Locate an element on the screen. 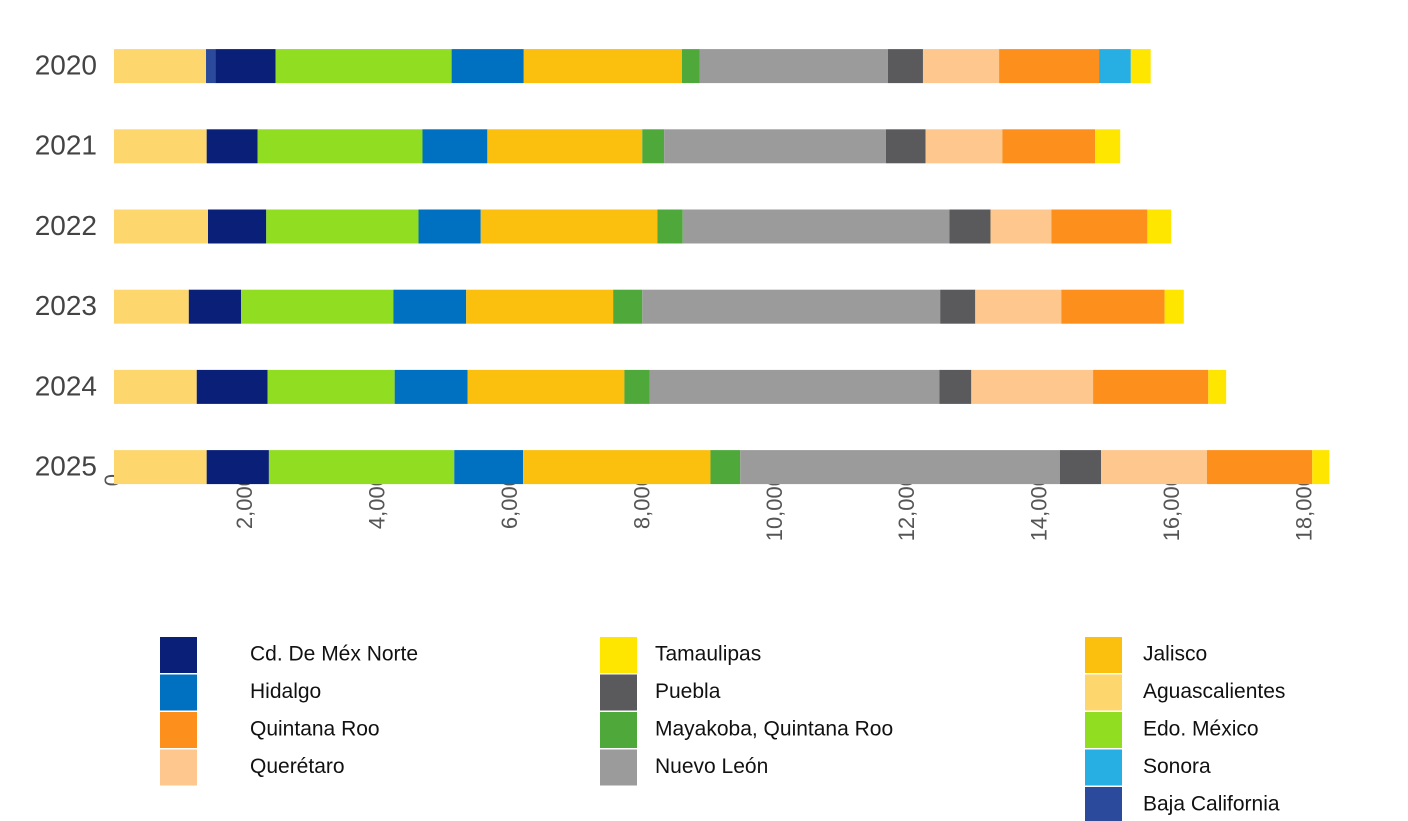  x-tick-label: 14,000 is located at coordinates (1039, 507).